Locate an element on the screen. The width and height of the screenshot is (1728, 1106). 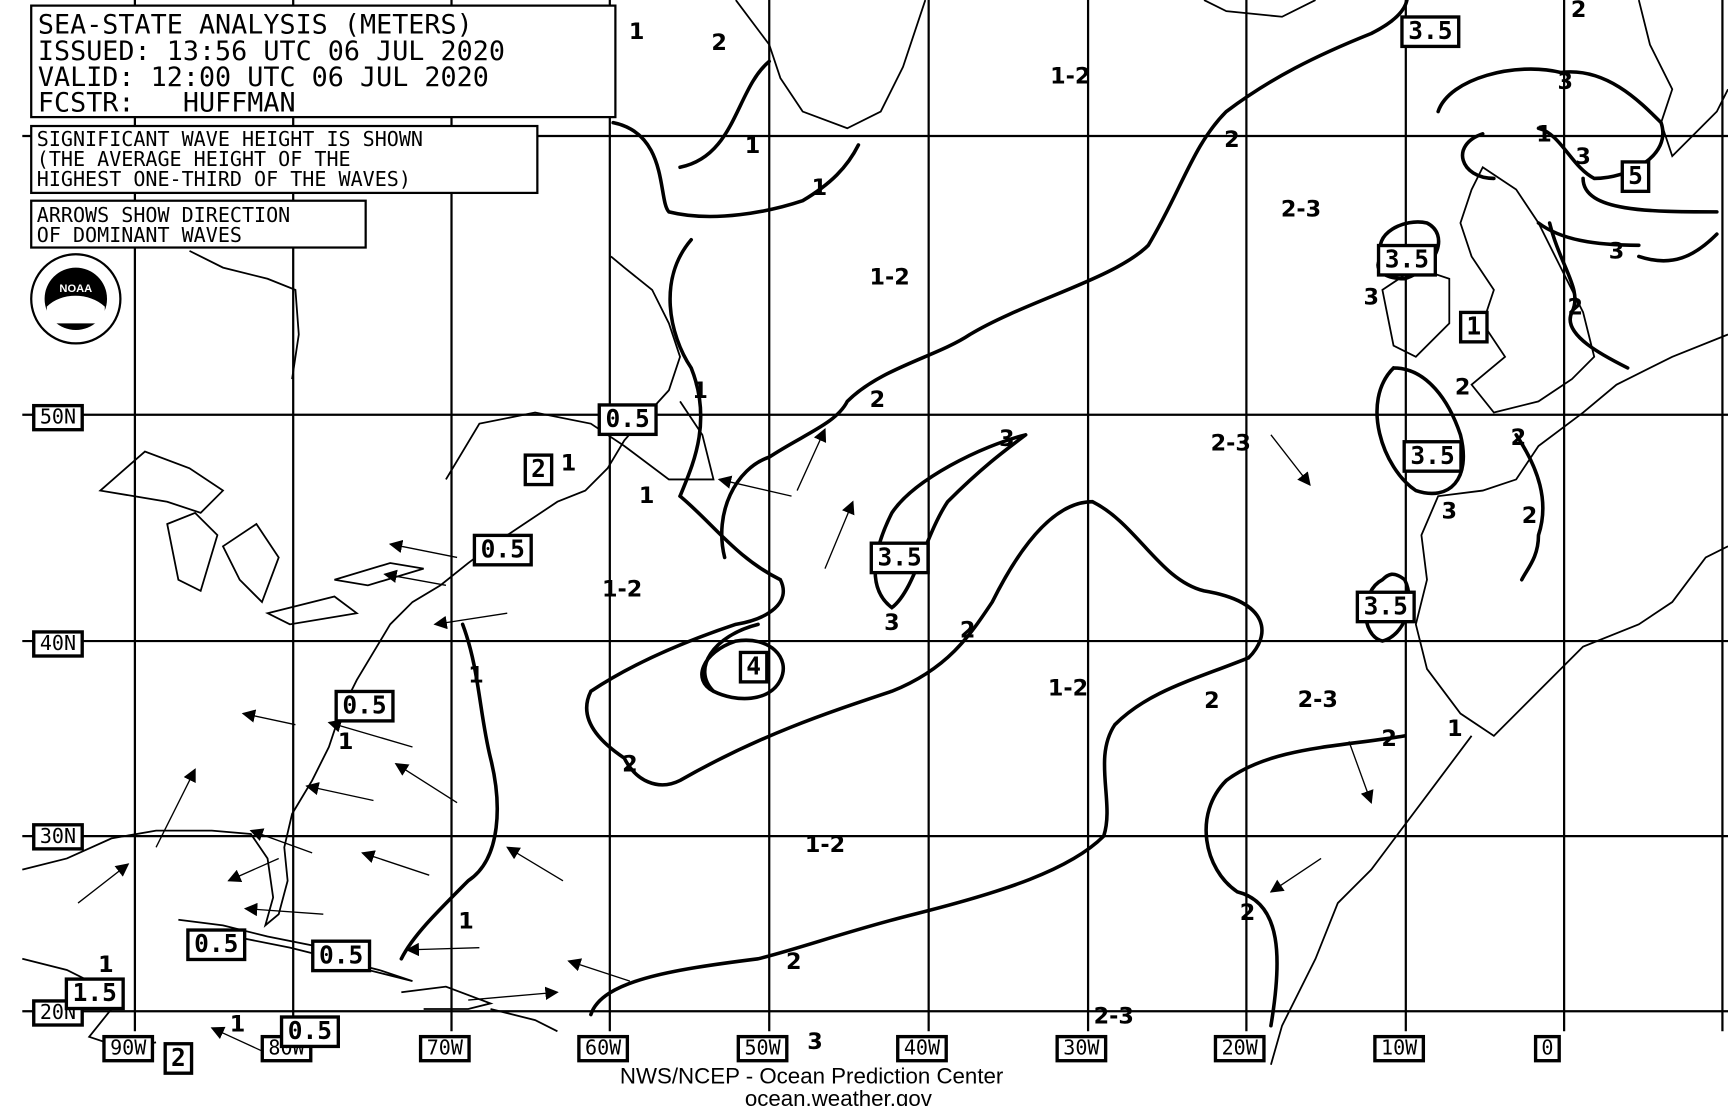
wave-height-box-text: 5 is located at coordinates (1635, 175).